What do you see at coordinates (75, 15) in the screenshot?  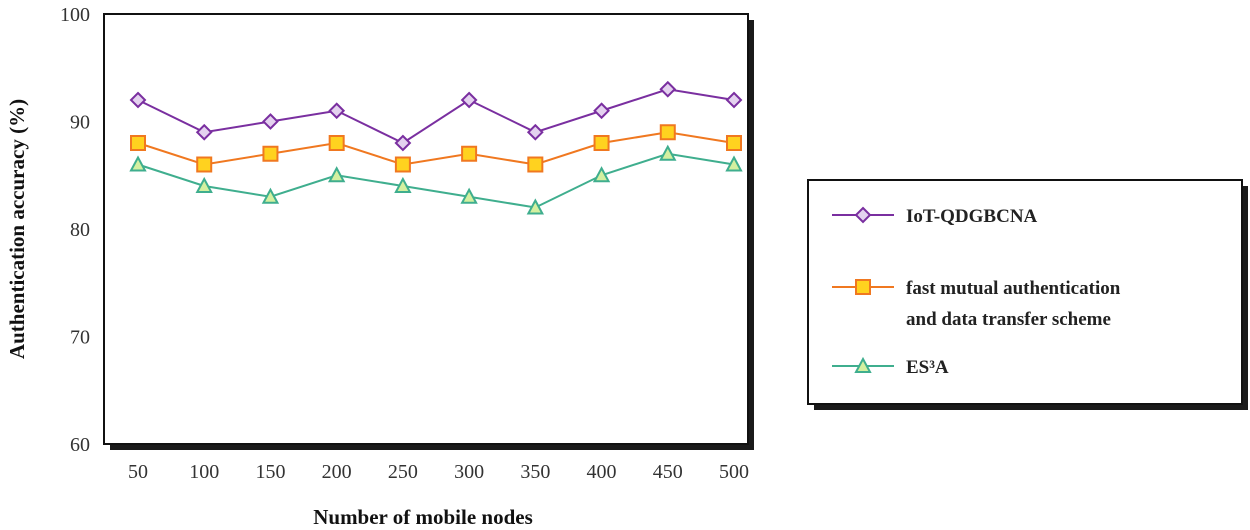 I see `y-tick-label: 100` at bounding box center [75, 15].